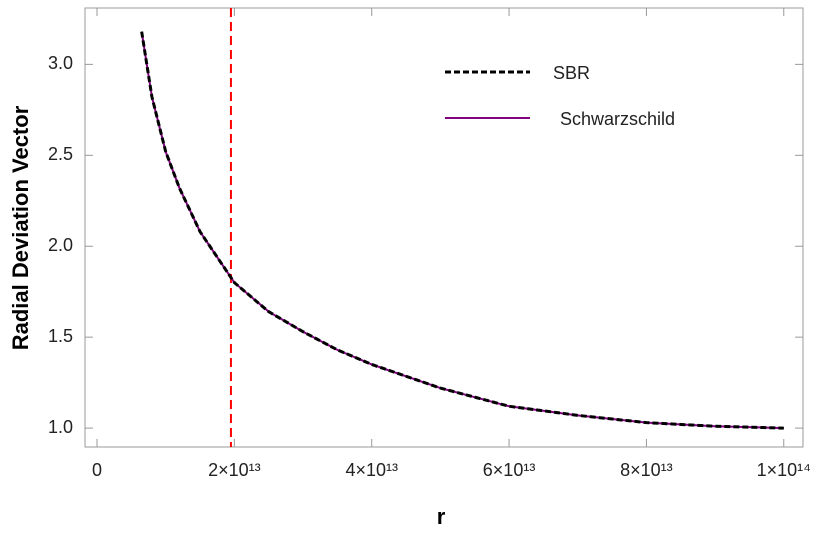 This screenshot has height=533, width=830. Describe the element at coordinates (571, 73) in the screenshot. I see `legend-label: SBR` at that location.